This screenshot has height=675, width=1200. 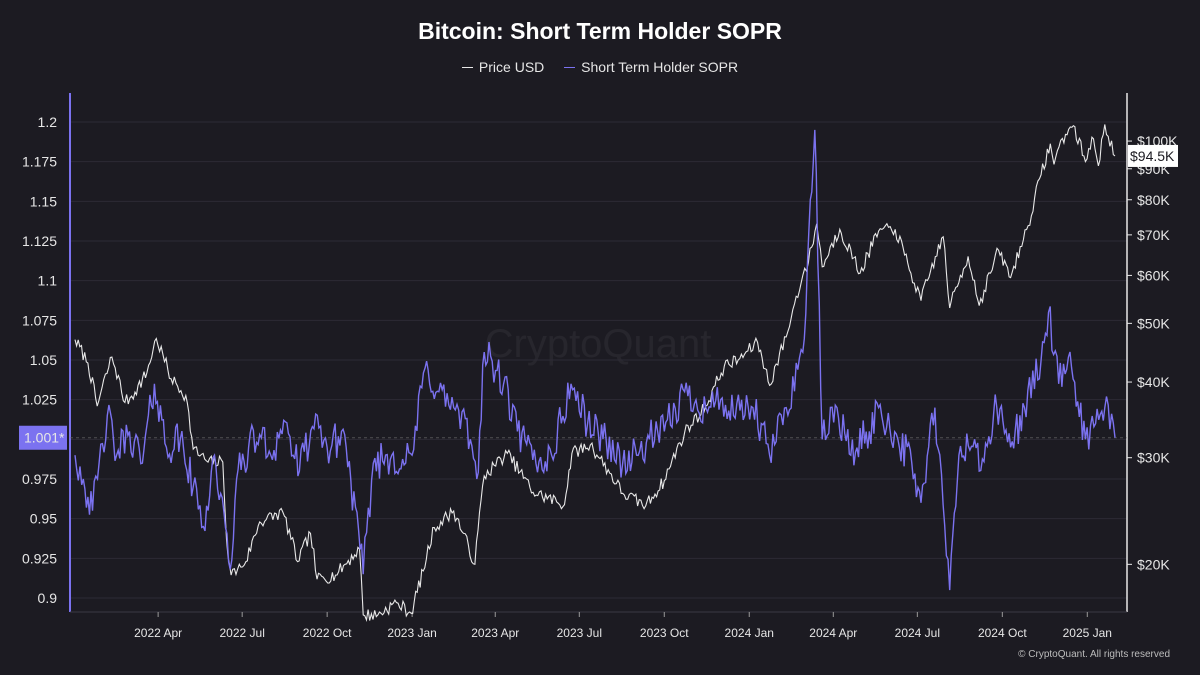 I want to click on x-tick-label: 2024 Jan, so click(x=749, y=633).